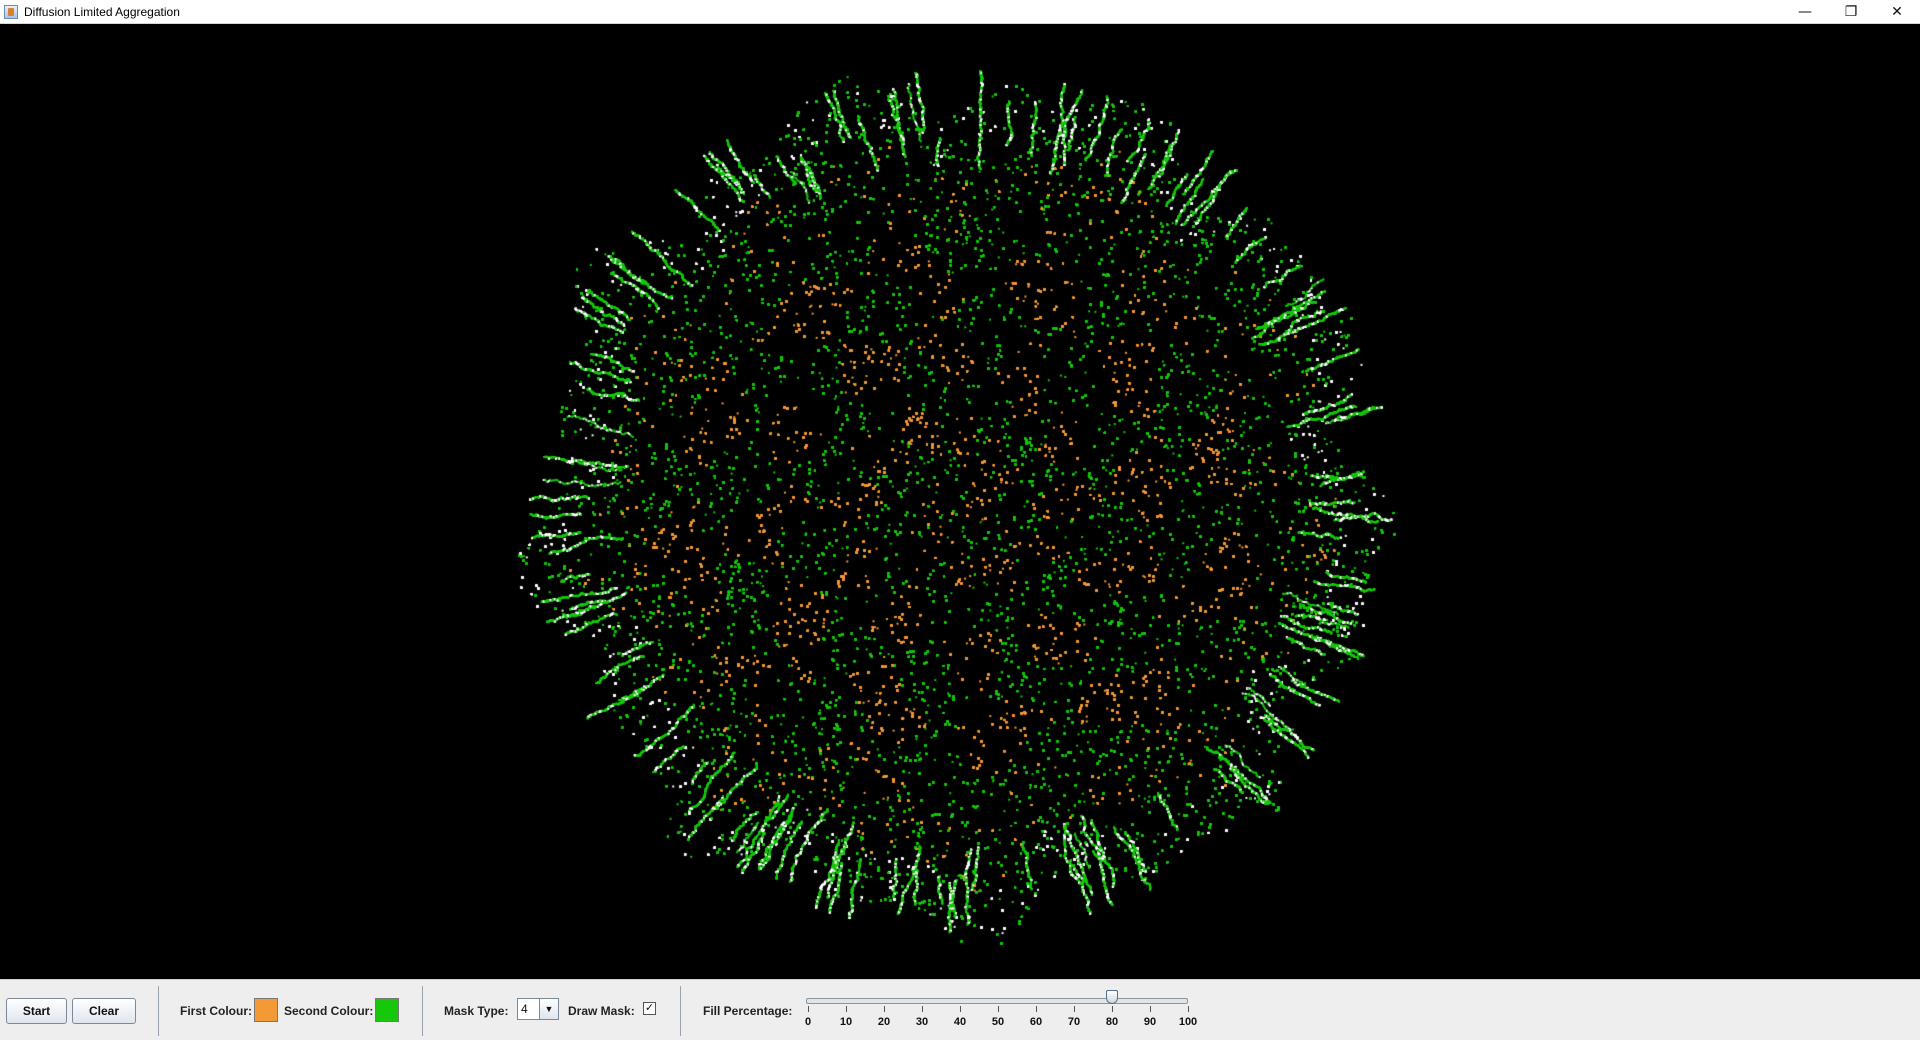 This screenshot has width=1920, height=1040. What do you see at coordinates (1112, 1022) in the screenshot?
I see `slider-tick-label: 80` at bounding box center [1112, 1022].